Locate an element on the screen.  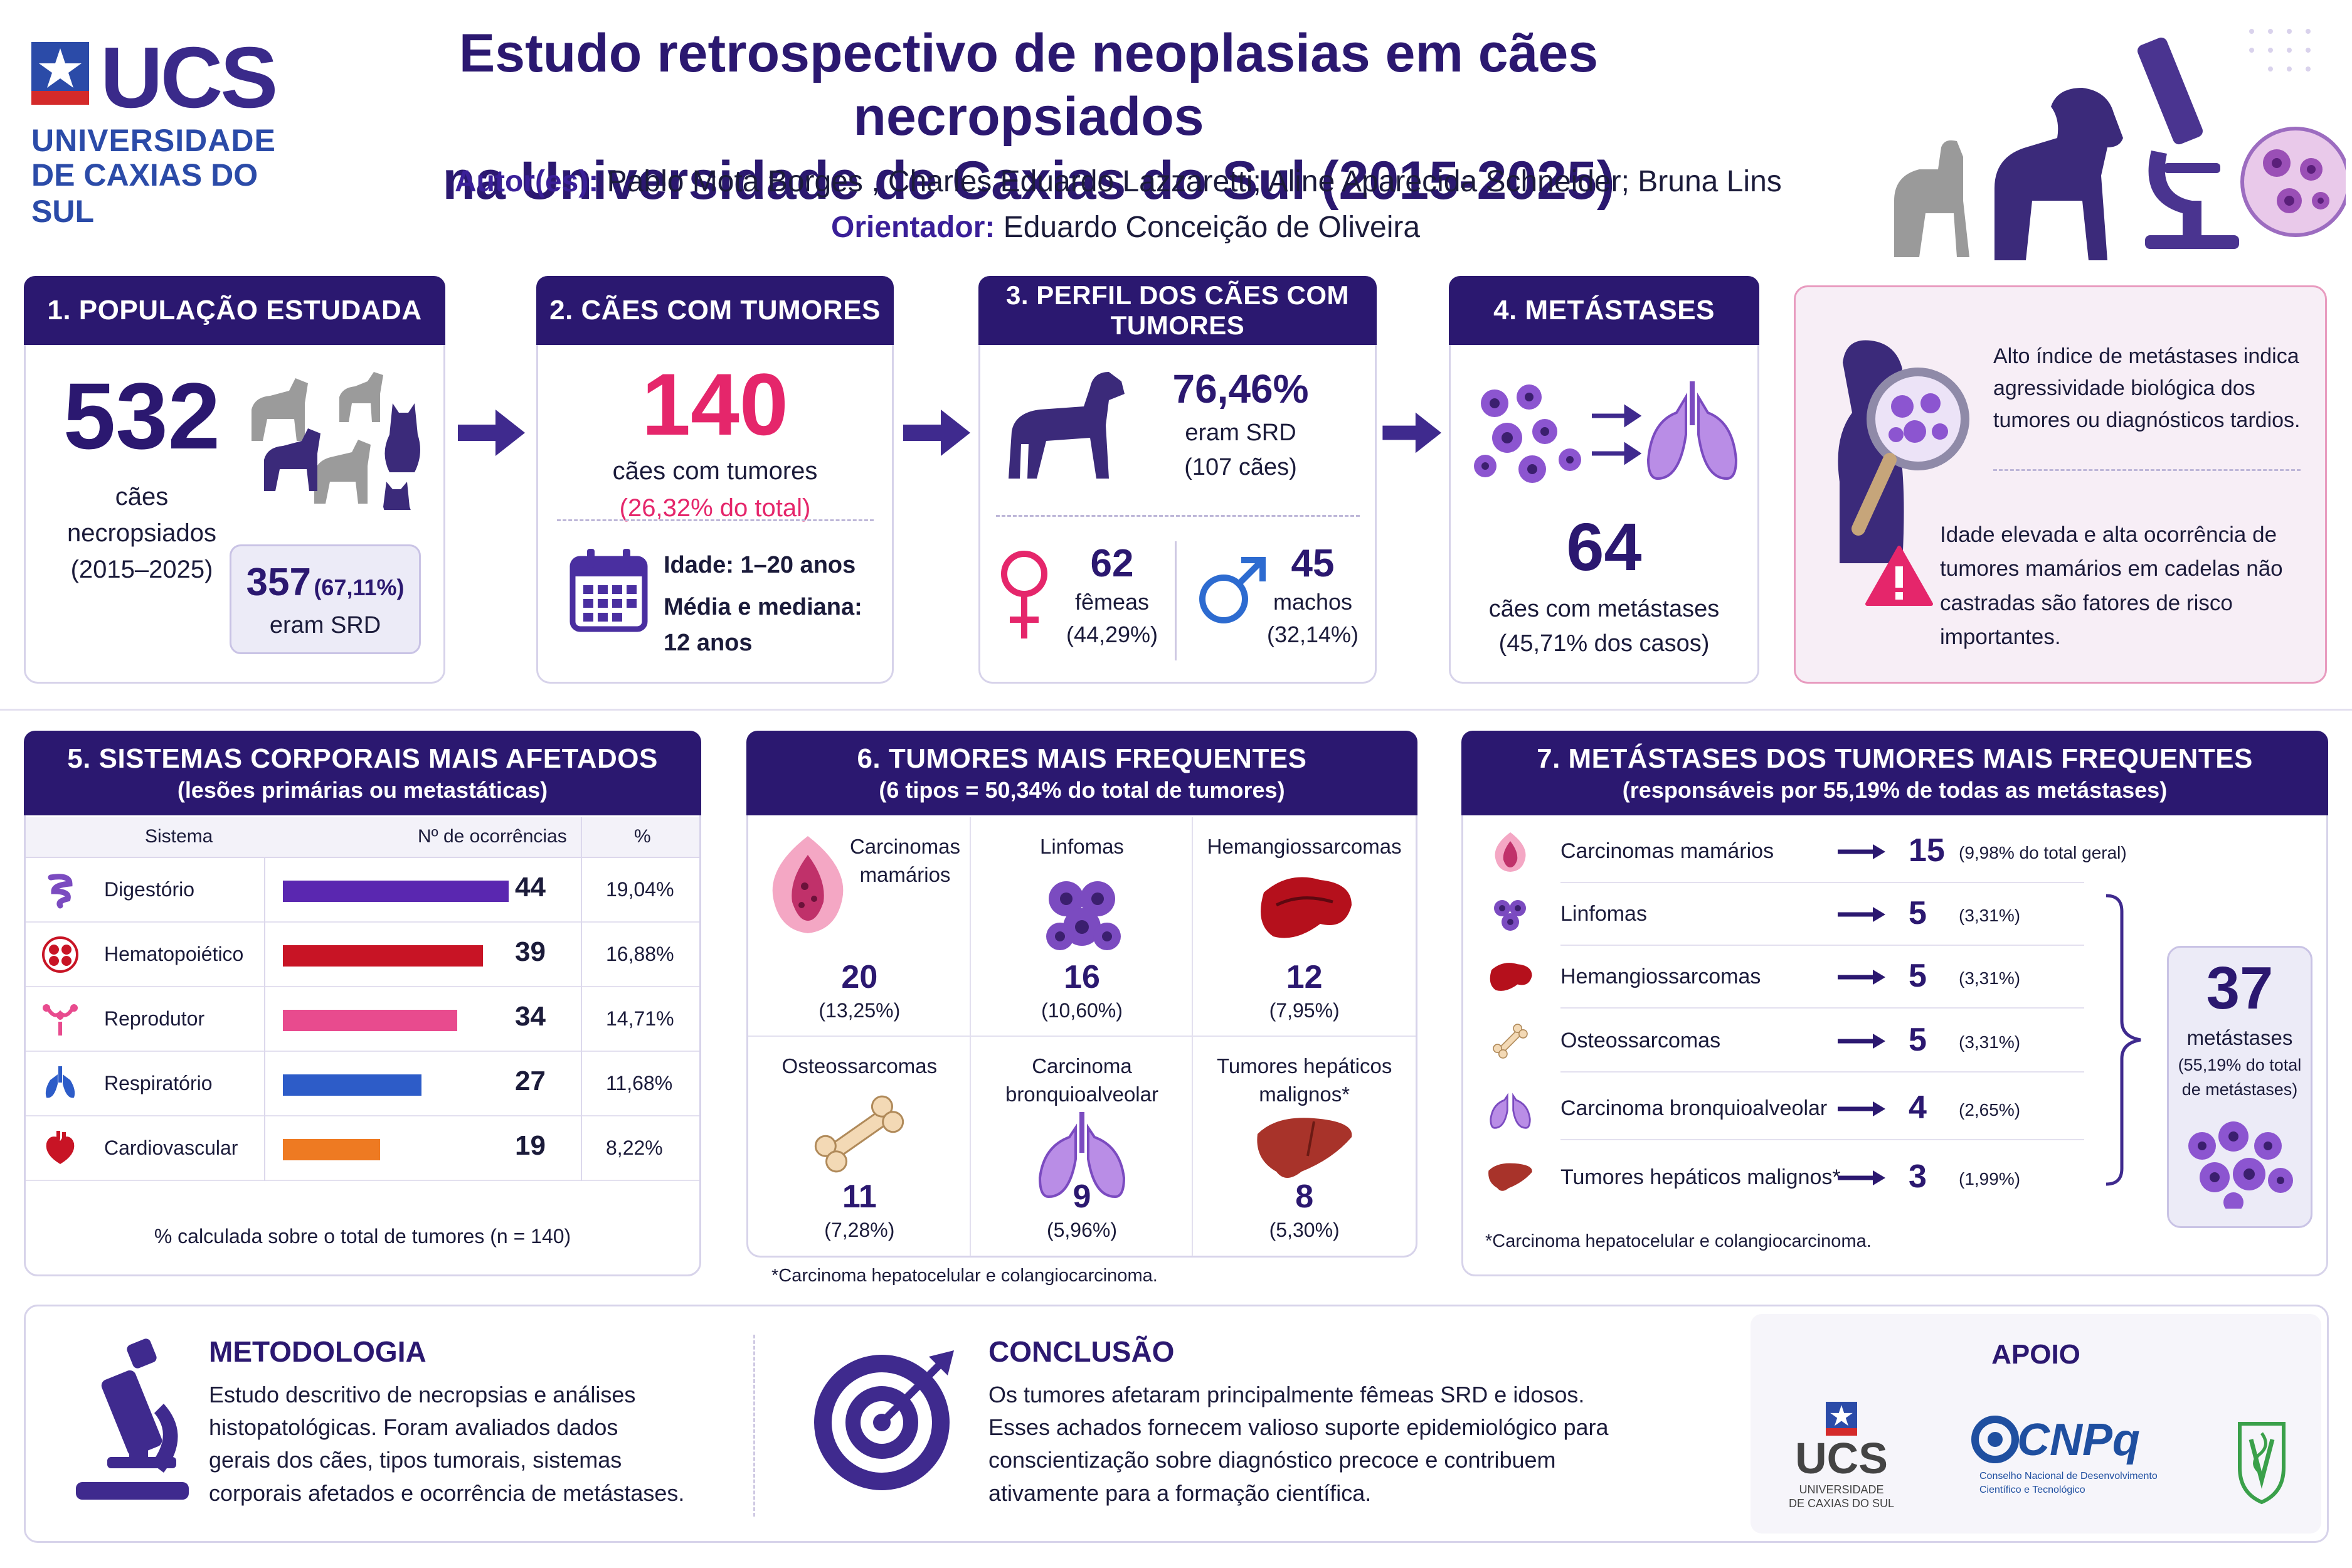
srd-label: eram SRD is located at coordinates (325, 625).